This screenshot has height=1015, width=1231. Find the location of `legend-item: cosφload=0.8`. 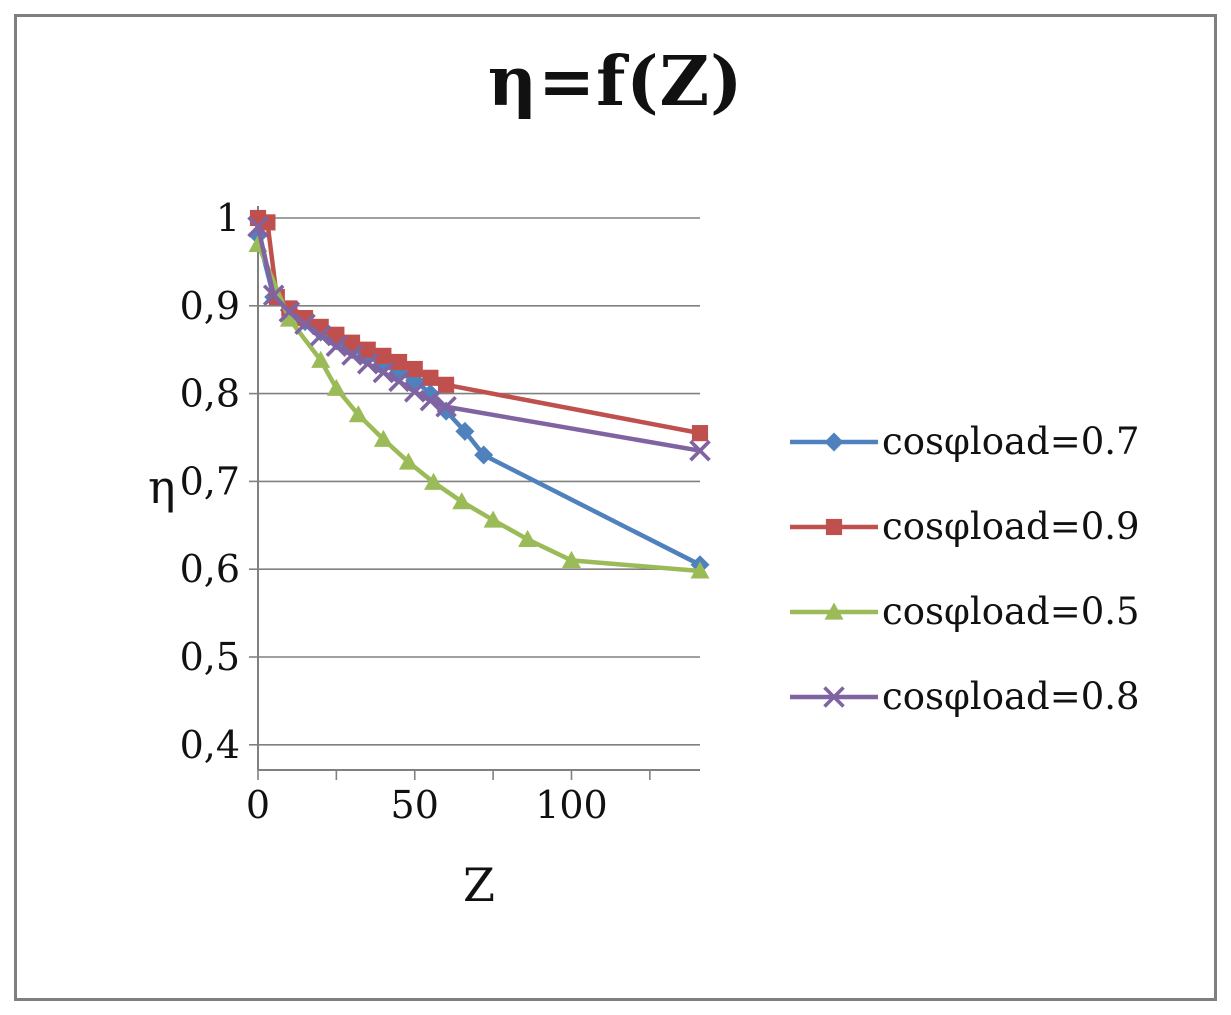

legend-item: cosφload=0.8 is located at coordinates (964, 696).